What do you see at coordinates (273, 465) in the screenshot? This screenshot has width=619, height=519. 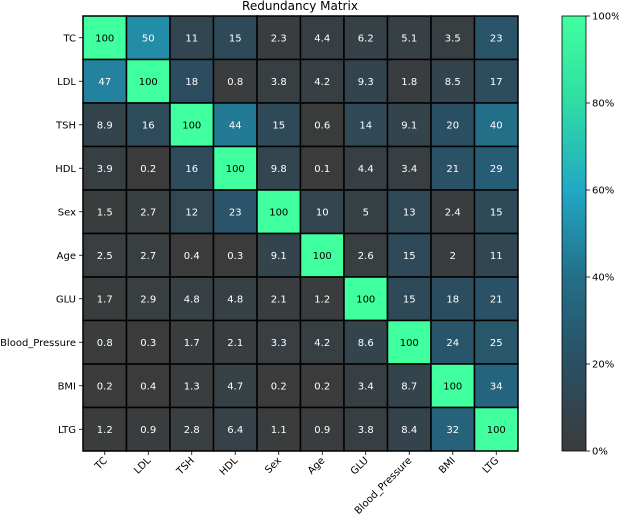 I see `column-tick-label: Sex` at bounding box center [273, 465].